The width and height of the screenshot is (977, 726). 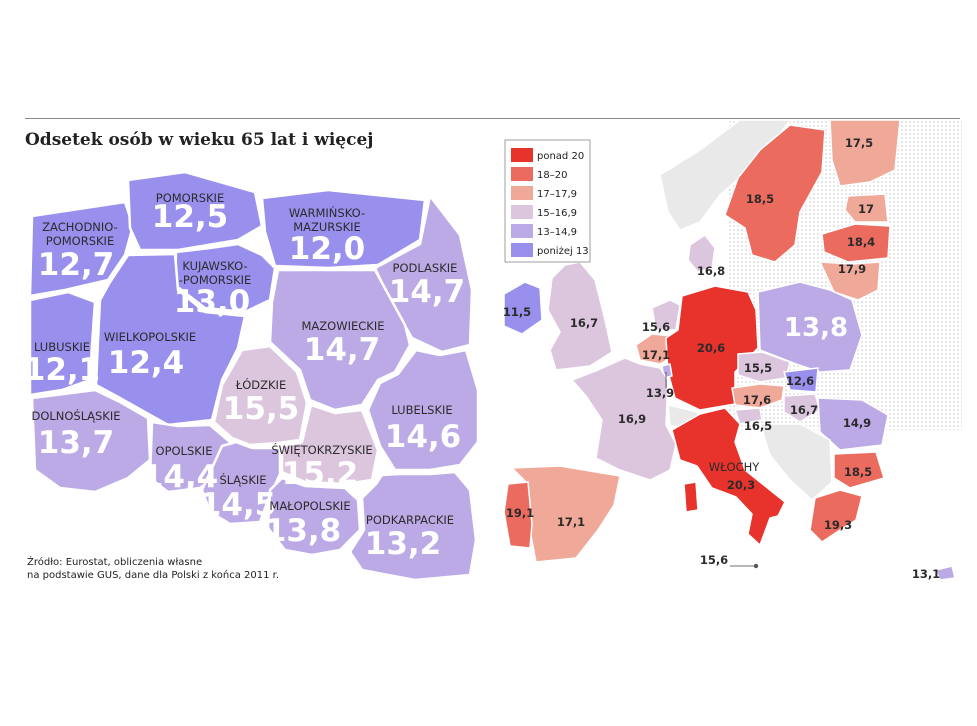 I want to click on region-value-label: 15,5, so click(x=261, y=409).